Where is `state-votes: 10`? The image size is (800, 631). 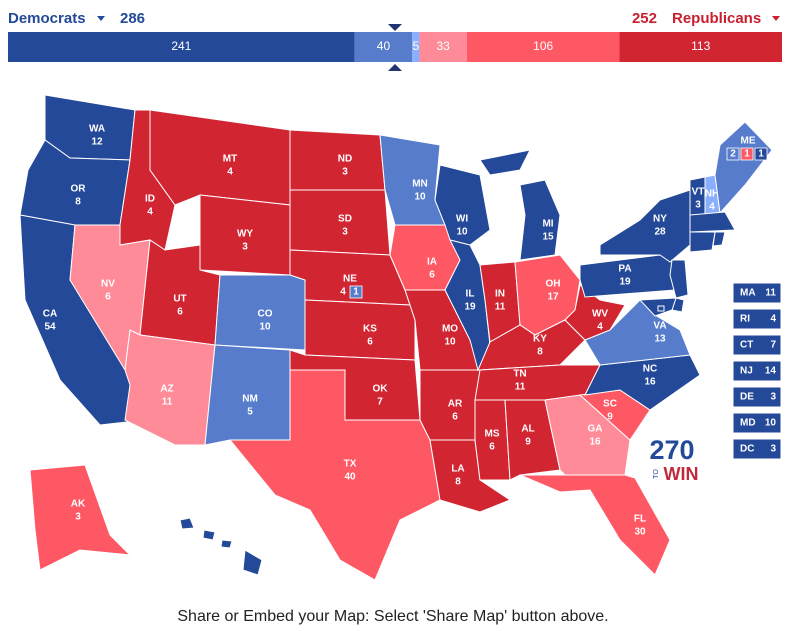
state-votes: 10 is located at coordinates (450, 342).